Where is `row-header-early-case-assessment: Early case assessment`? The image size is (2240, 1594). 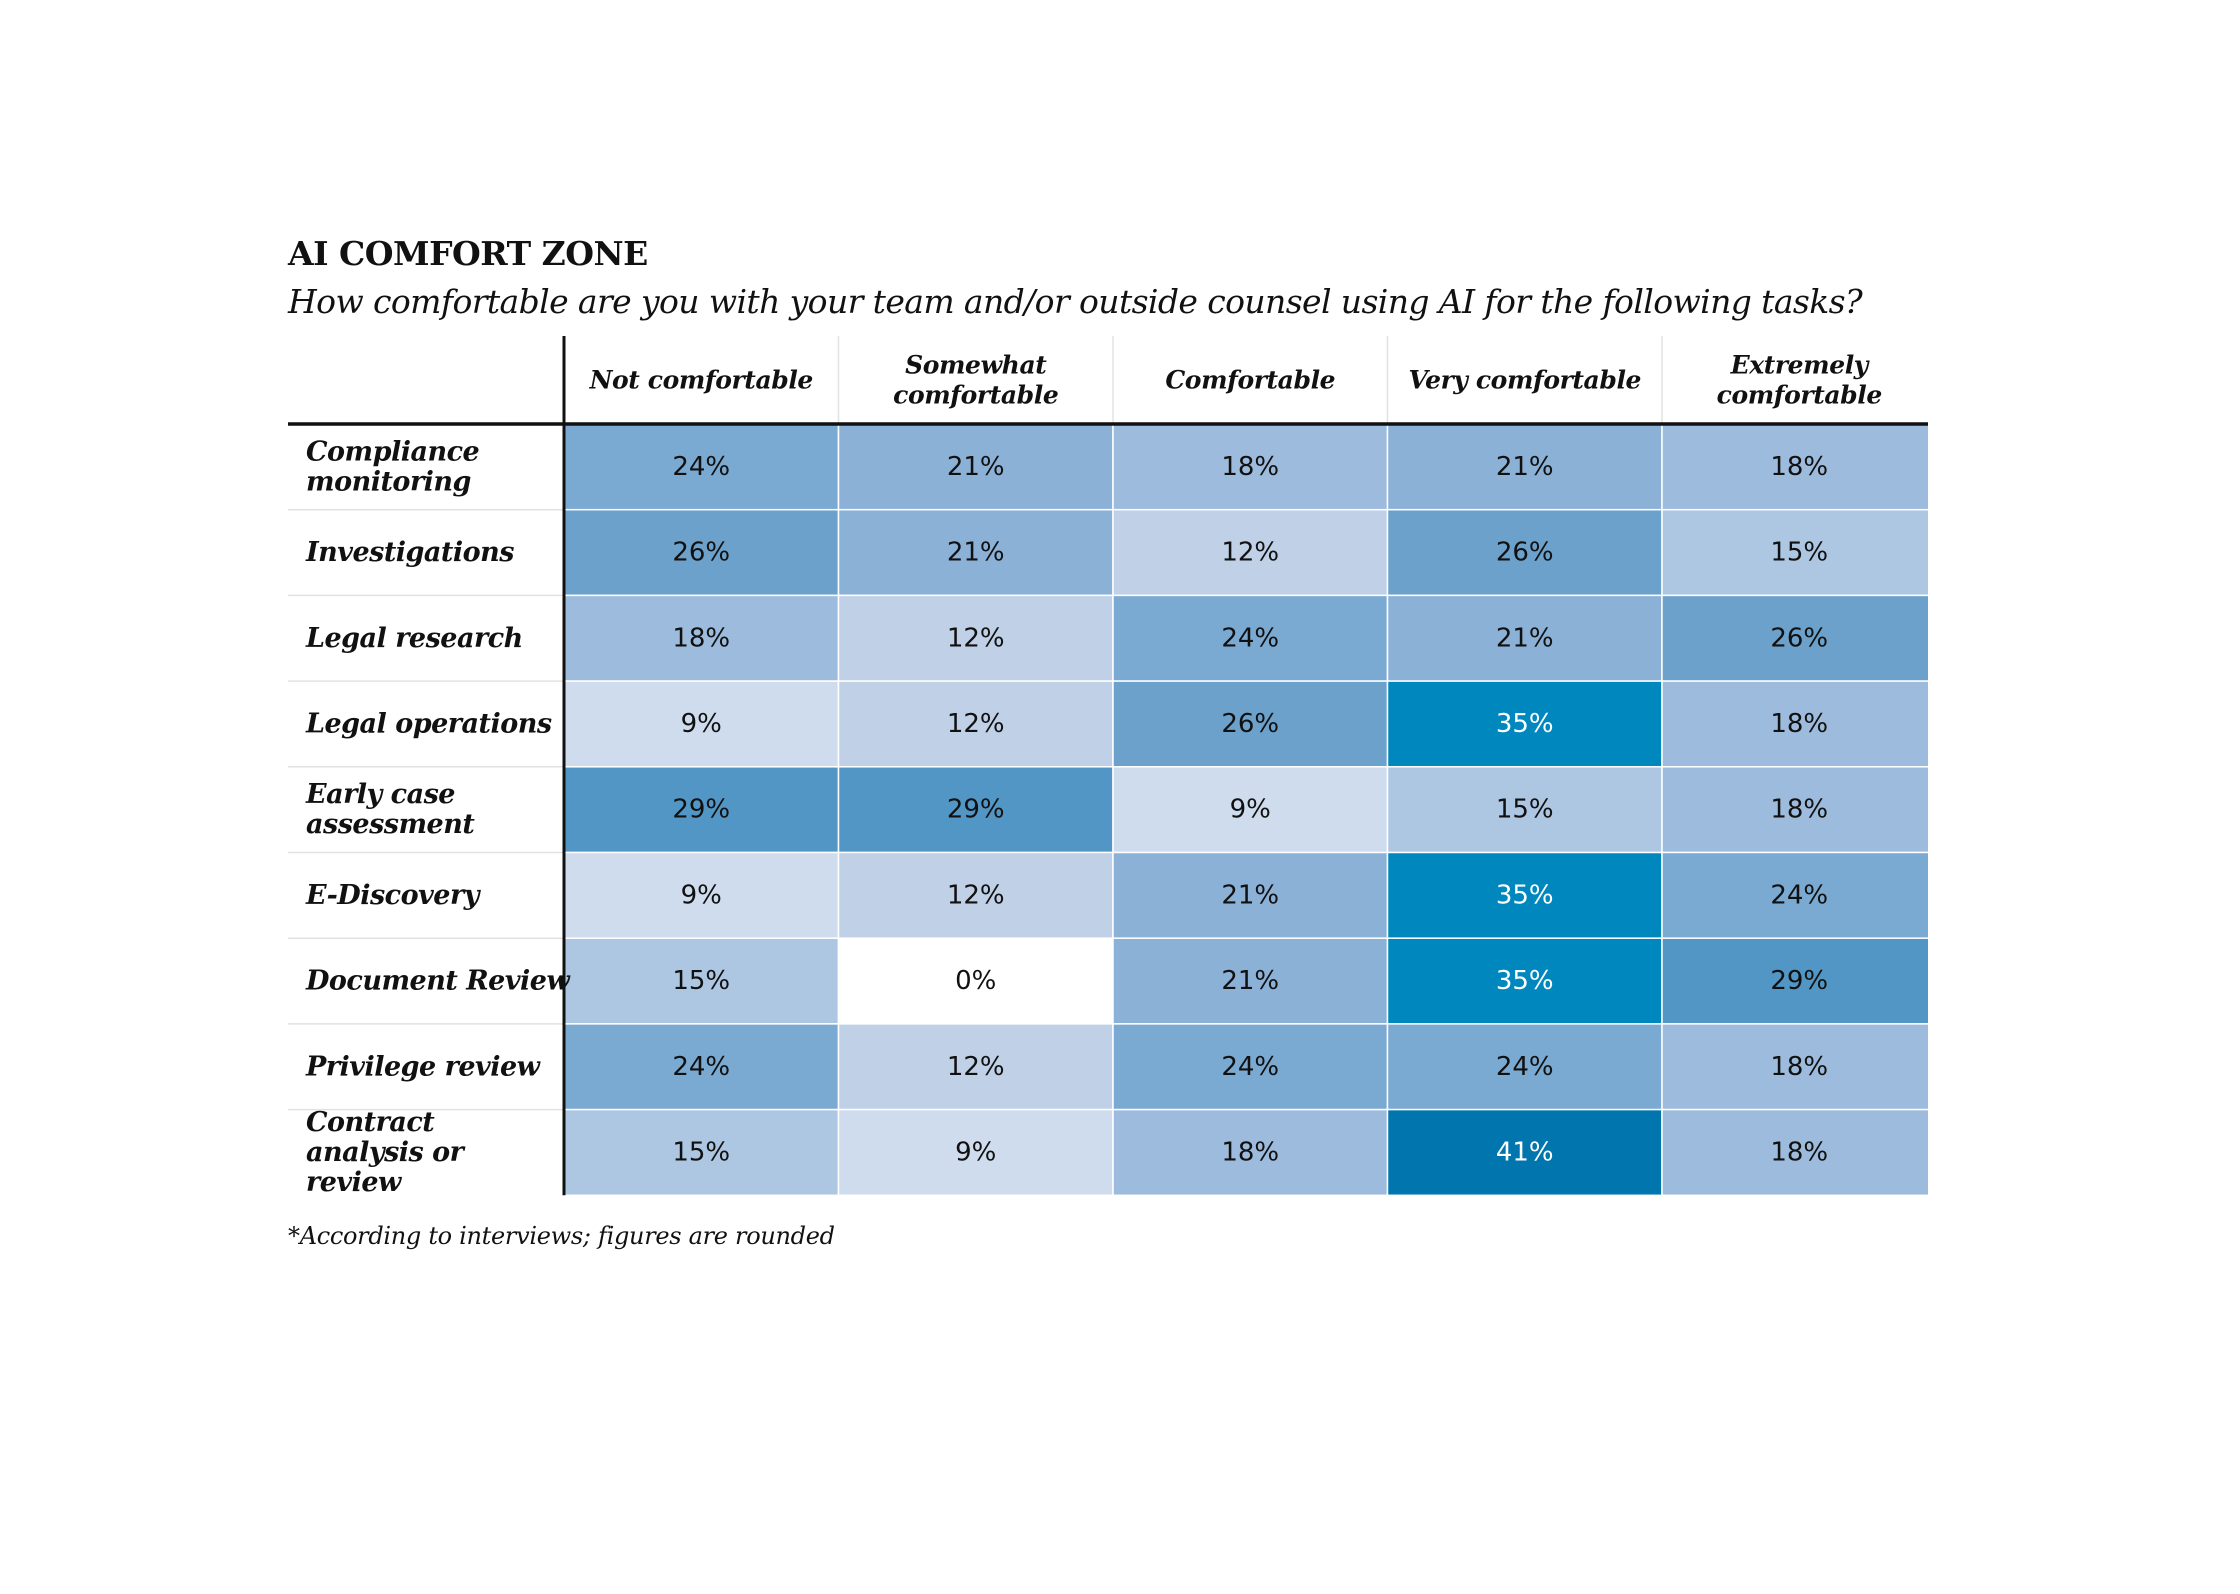
row-header-early-case-assessment: Early case assessment is located at coordinates (390, 809).